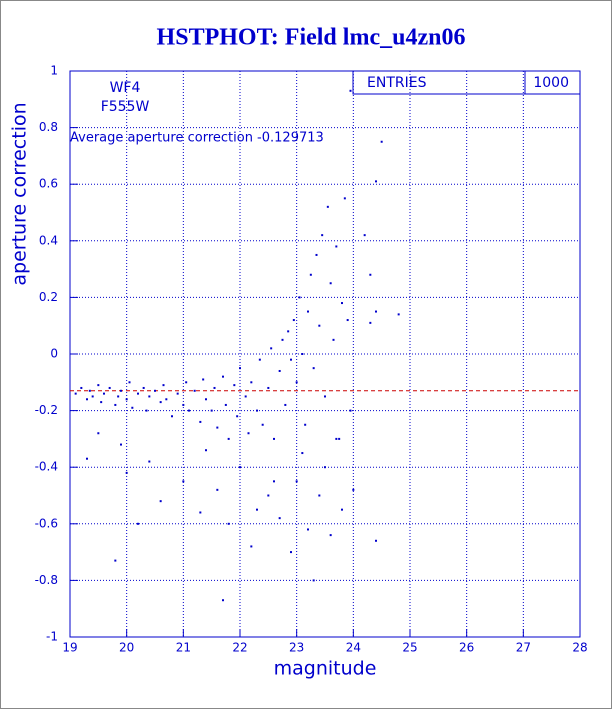 This screenshot has height=709, width=612. What do you see at coordinates (325, 669) in the screenshot?
I see `x-axis-label: magnitude` at bounding box center [325, 669].